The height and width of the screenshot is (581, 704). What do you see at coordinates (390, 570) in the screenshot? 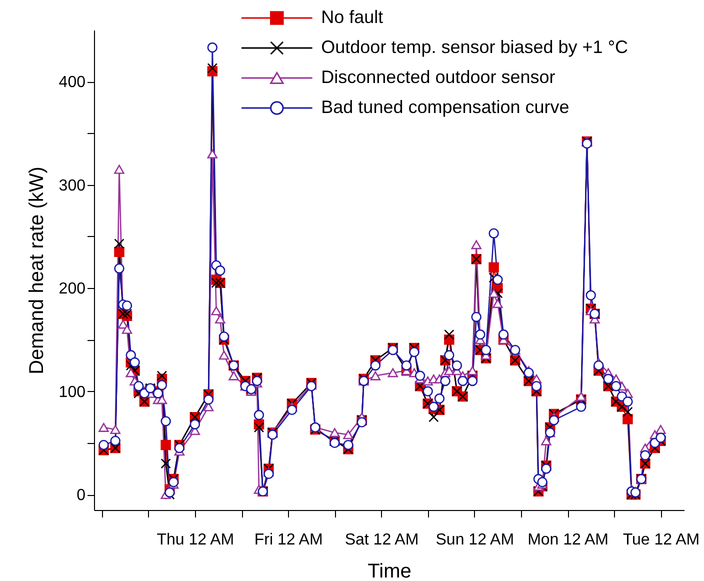
I see `x-axis-title: Time` at bounding box center [390, 570].